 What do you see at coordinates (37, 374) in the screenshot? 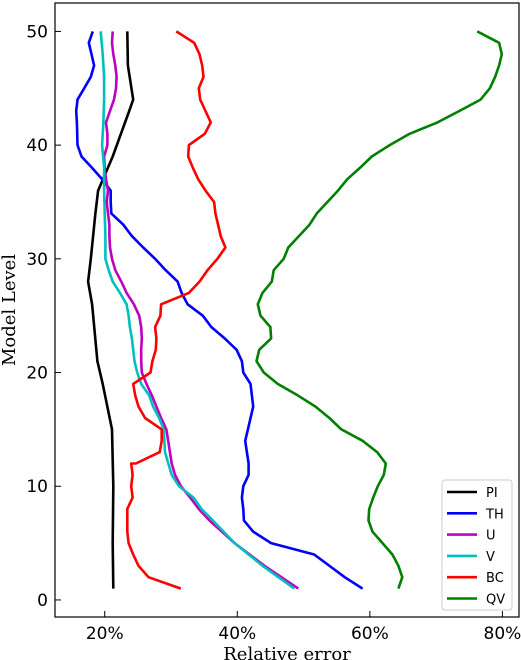
I see `y-tick-label: 20` at bounding box center [37, 374].